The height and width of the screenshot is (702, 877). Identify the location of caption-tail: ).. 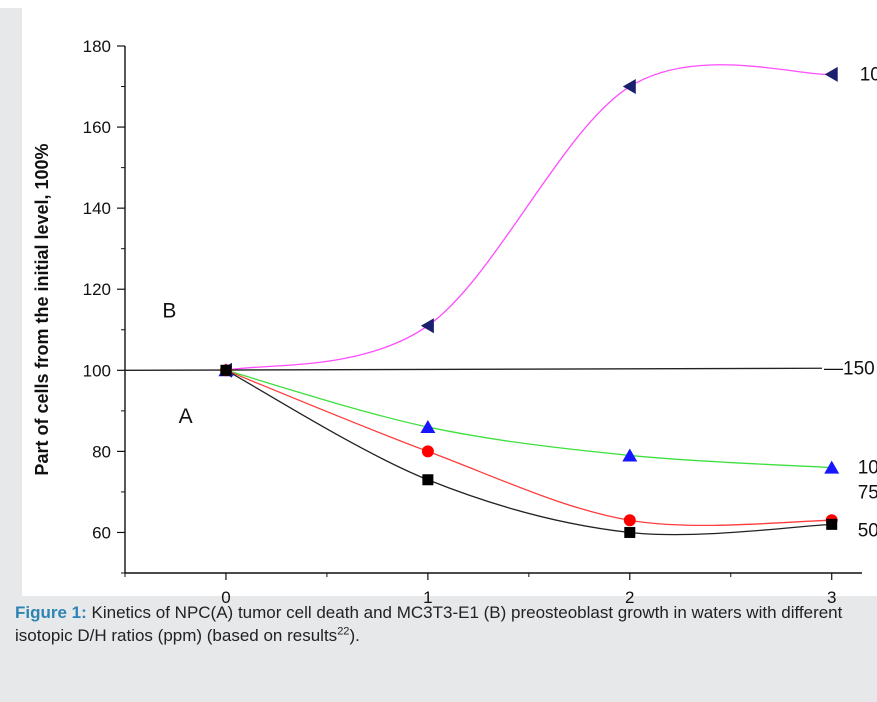
(354, 635).